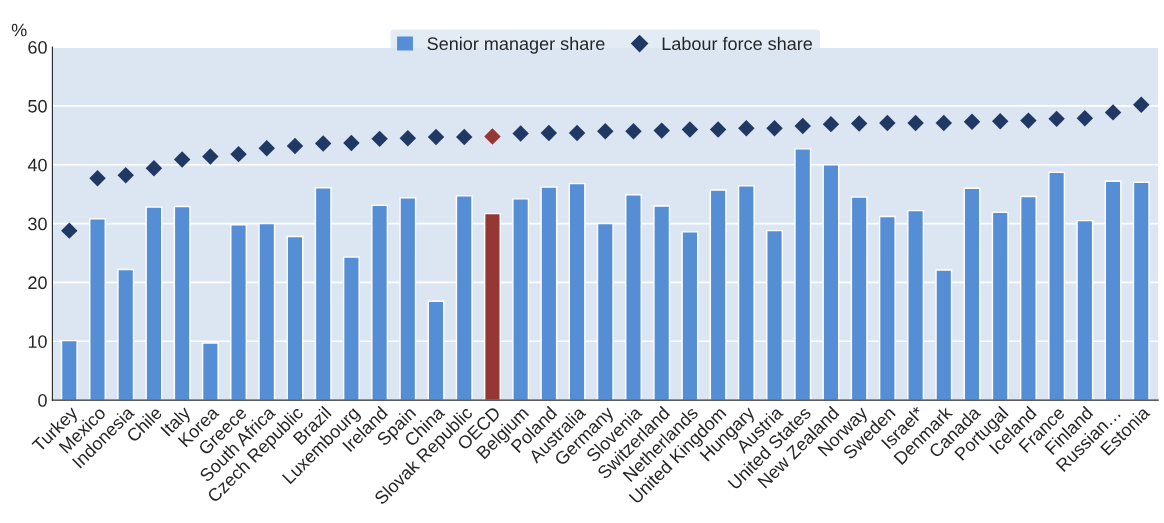  Describe the element at coordinates (37, 283) in the screenshot. I see `y-tick-label: 20` at that location.